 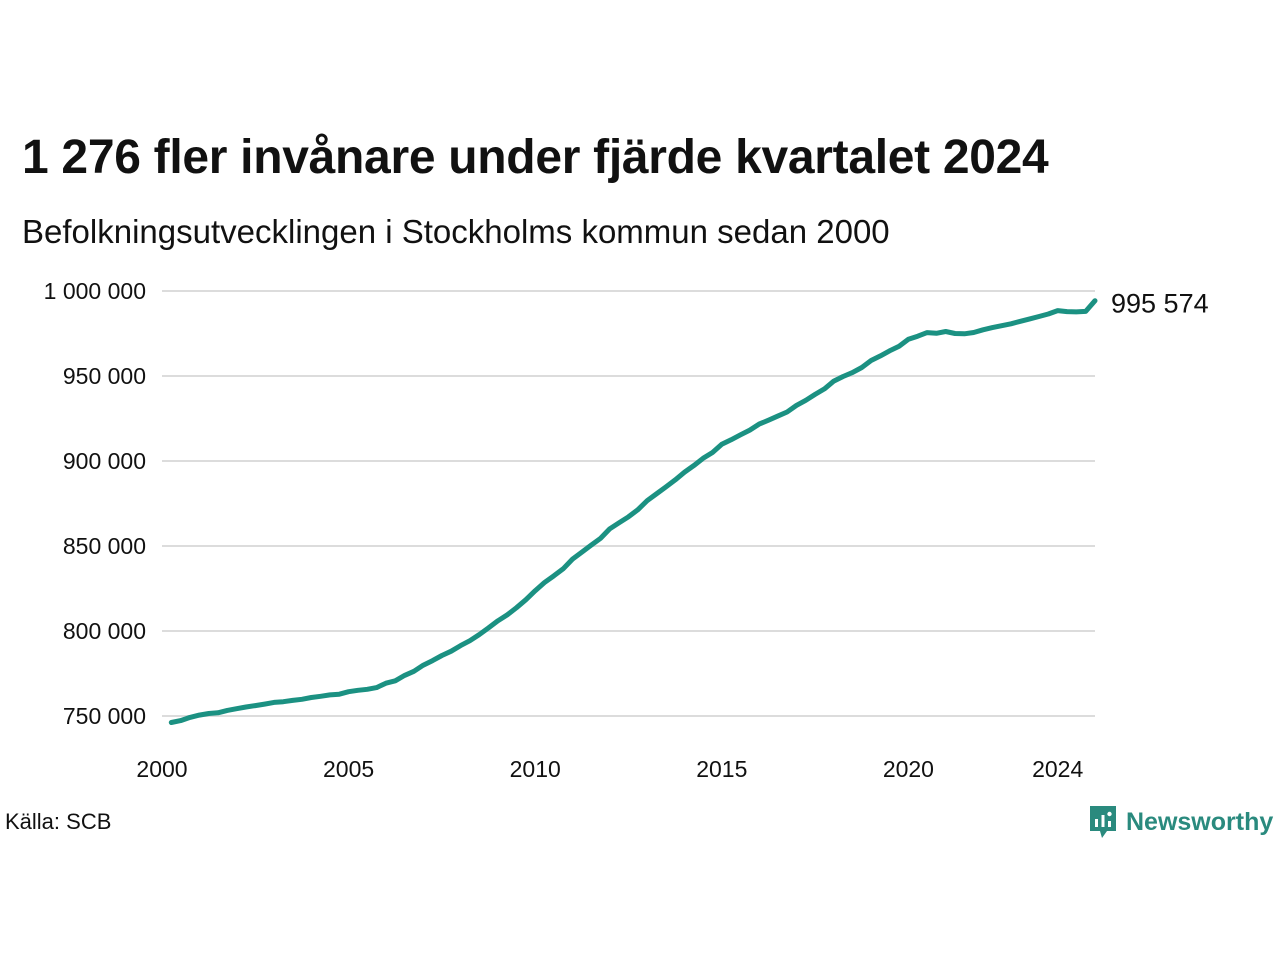 I want to click on x-tick-label: 2010, so click(x=535, y=769).